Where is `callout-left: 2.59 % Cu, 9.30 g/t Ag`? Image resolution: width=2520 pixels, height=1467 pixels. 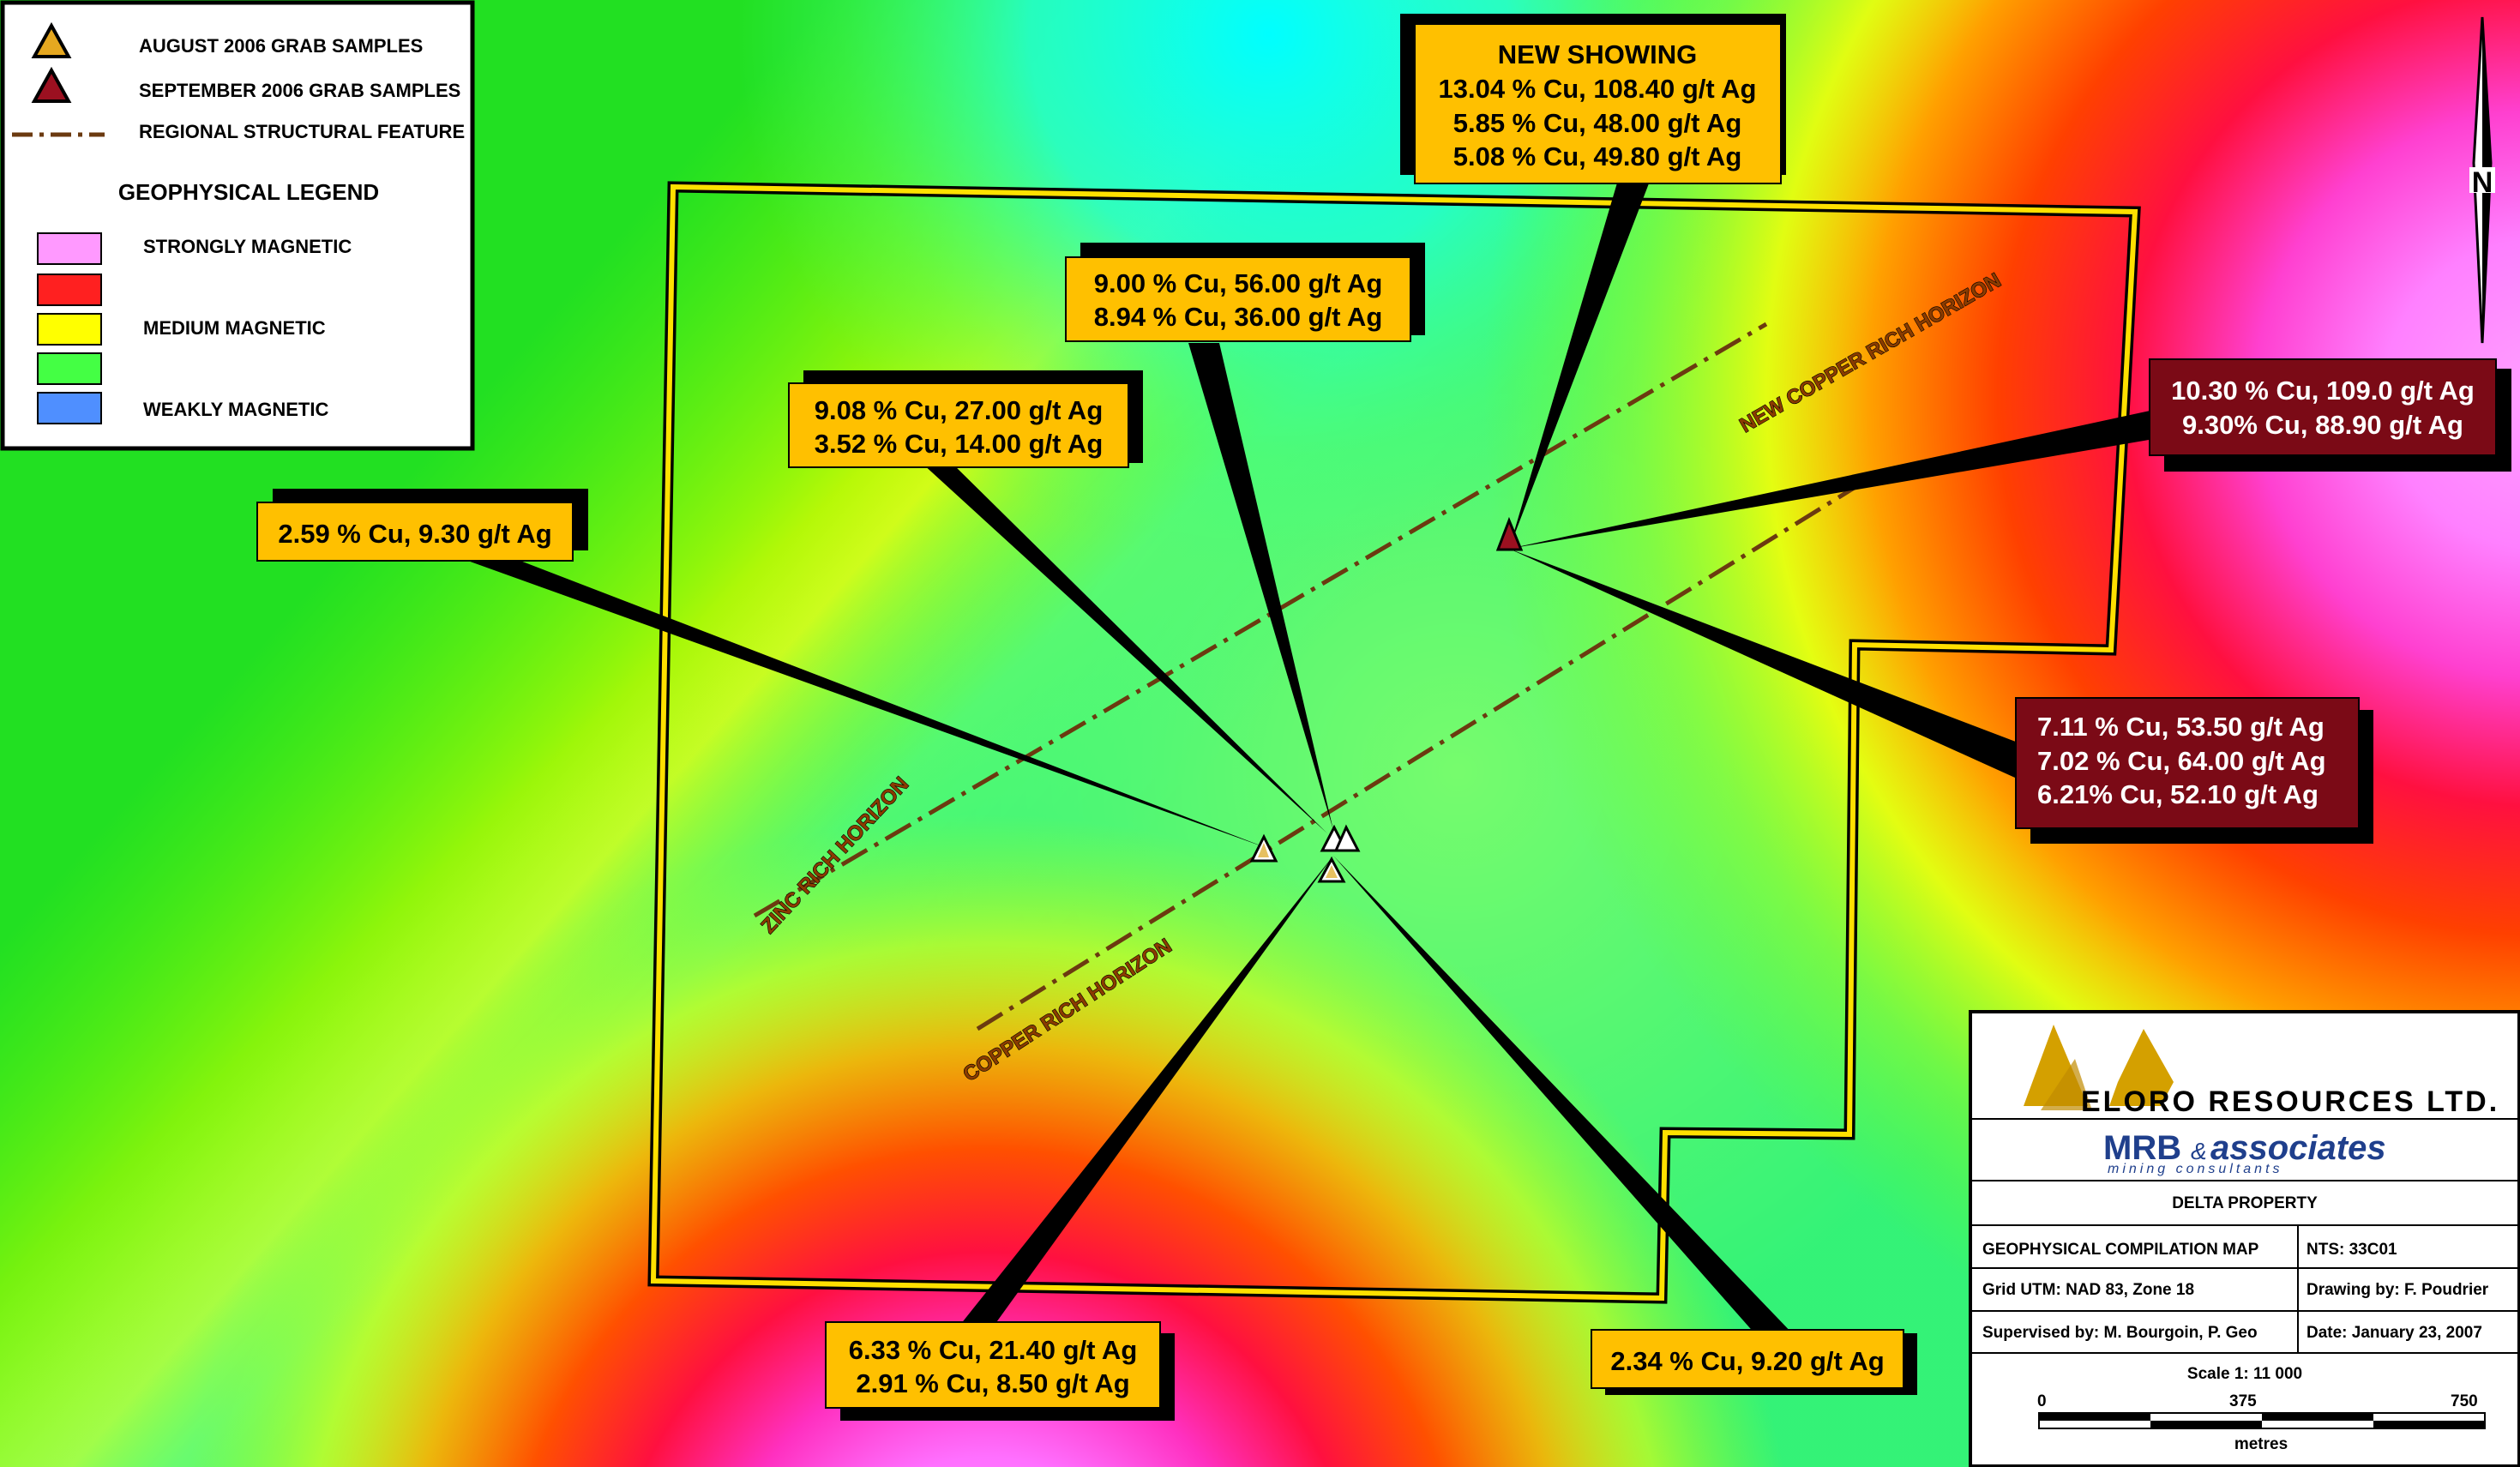 callout-left: 2.59 % Cu, 9.30 g/t Ag is located at coordinates (422, 525).